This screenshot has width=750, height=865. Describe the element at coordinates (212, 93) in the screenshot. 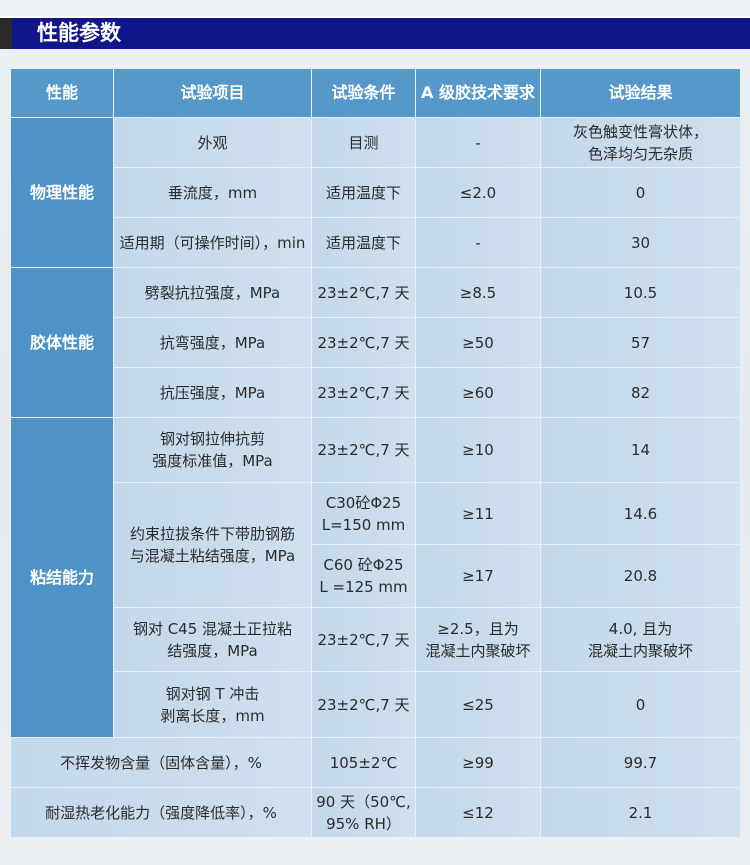

I see `header-cell: 试验项目` at that location.